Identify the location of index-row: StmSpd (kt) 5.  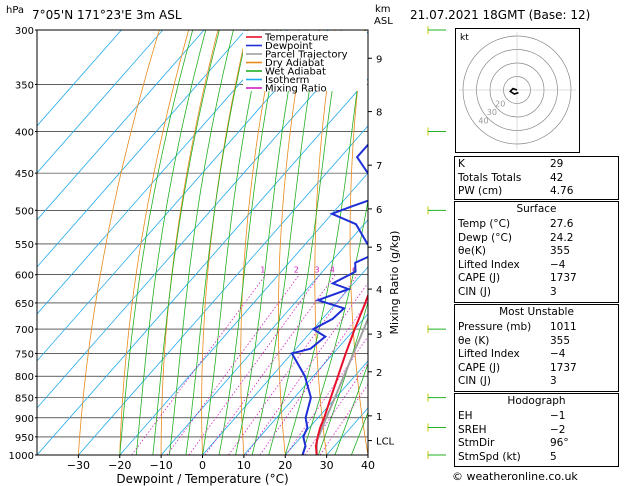
(536, 458).